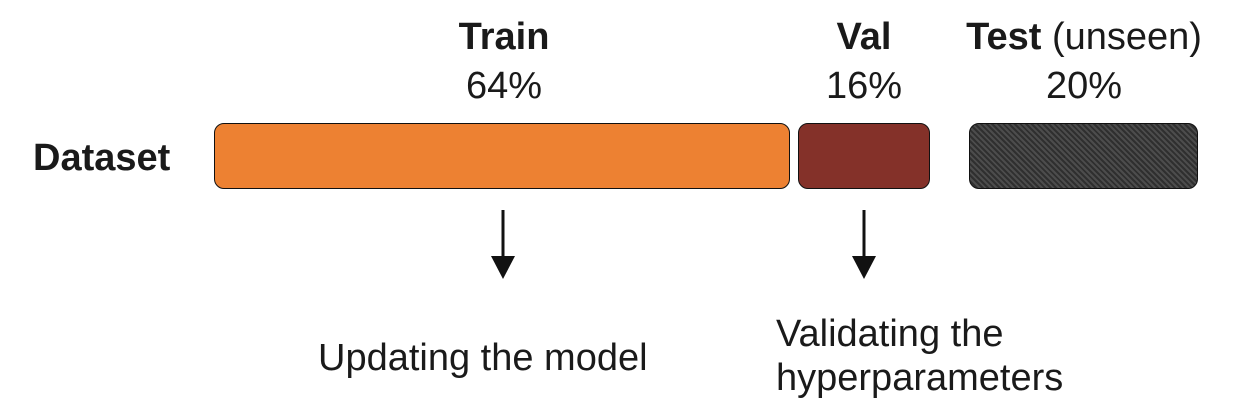 This screenshot has height=408, width=1242. What do you see at coordinates (504, 86) in the screenshot?
I see `train-split-percent: 64%` at bounding box center [504, 86].